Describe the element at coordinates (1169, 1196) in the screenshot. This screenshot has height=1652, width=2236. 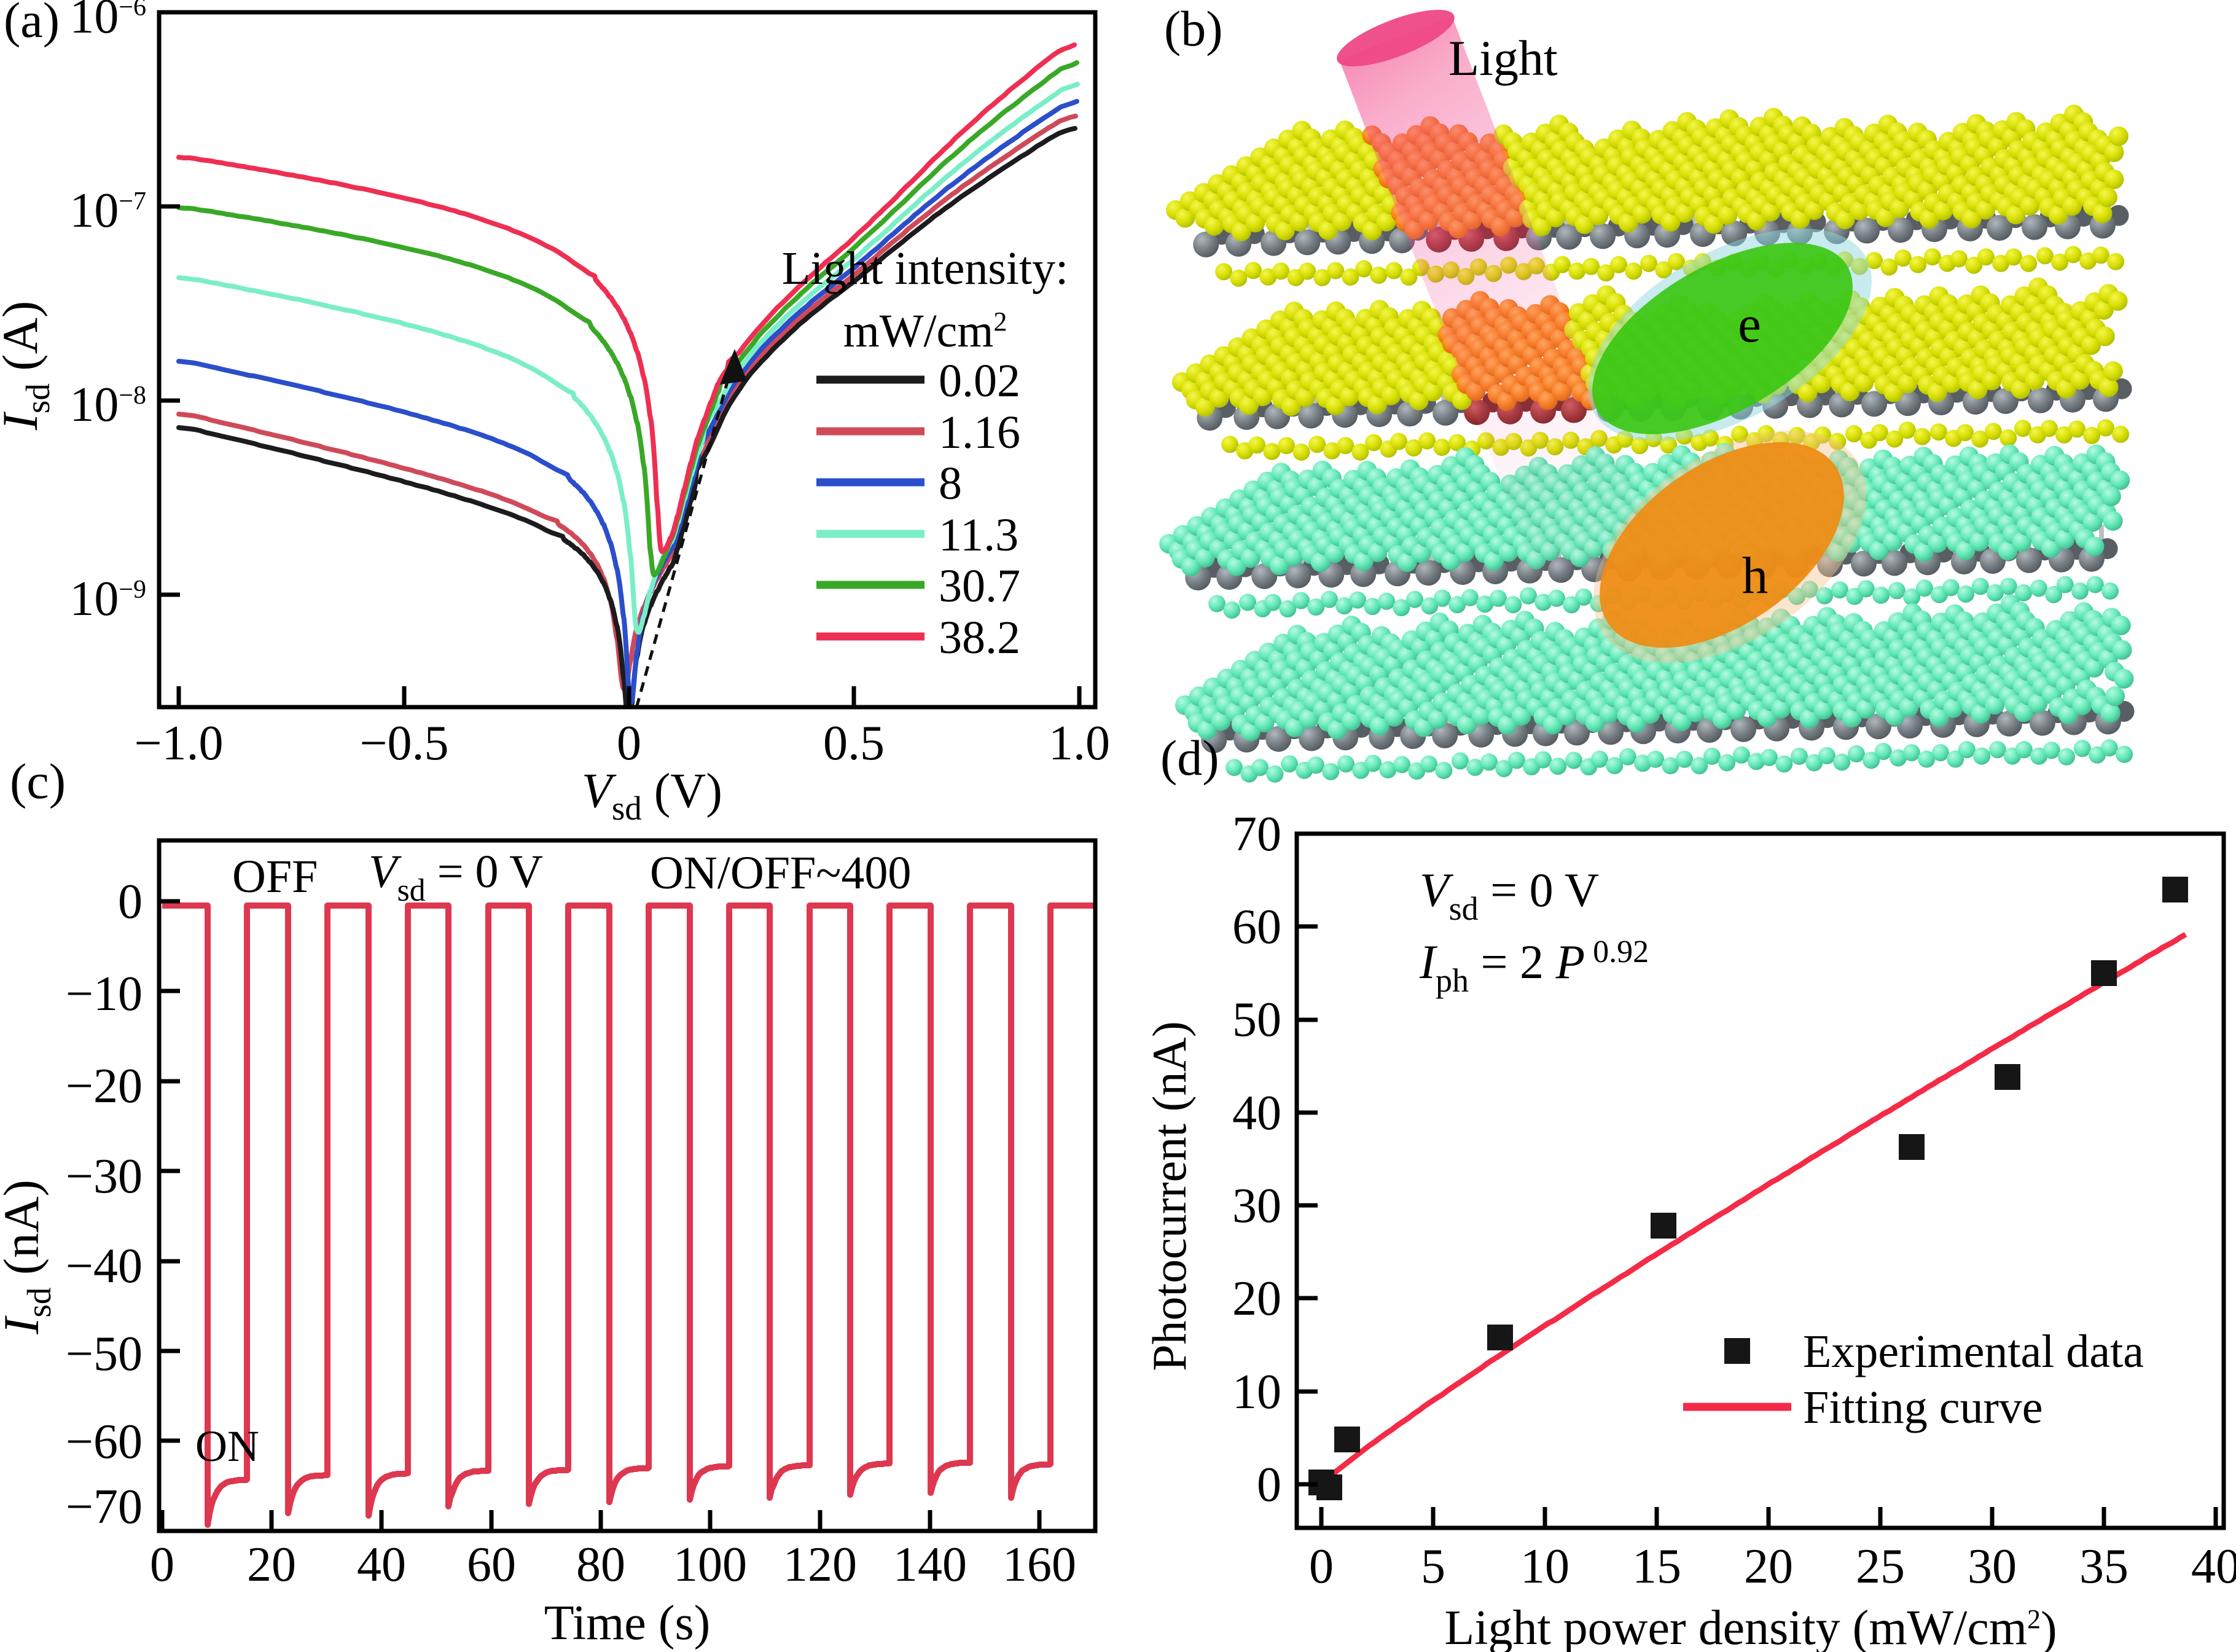
I see `svg-text: Photocurrent (nA)` at that location.